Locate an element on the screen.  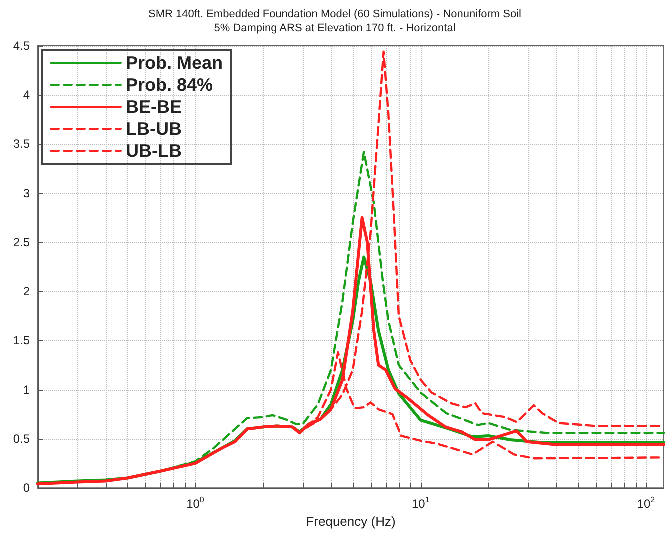
x-axis-title: Frequency (Hz) is located at coordinates (351, 521).